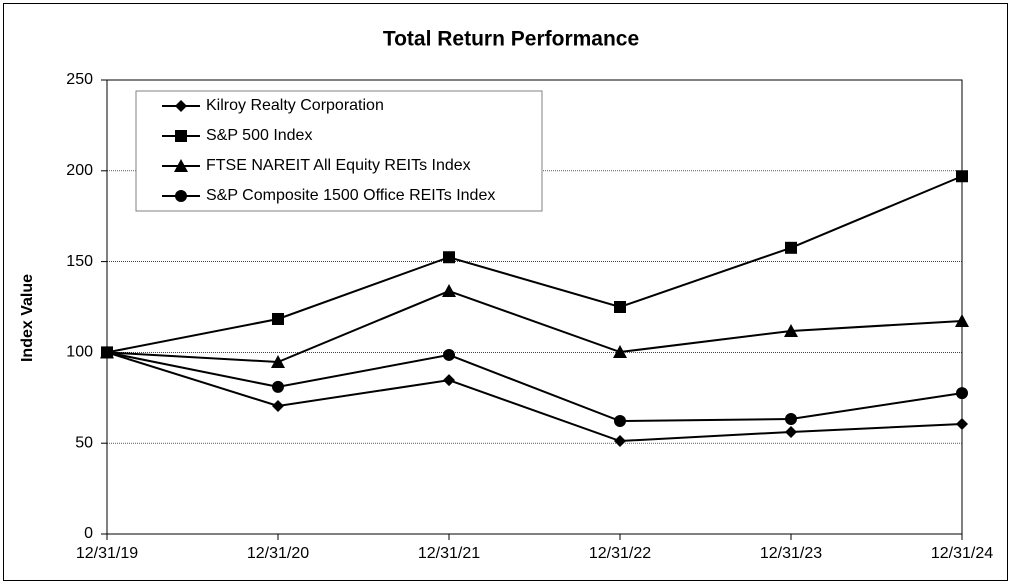 This screenshot has height=584, width=1011. I want to click on x-tick-label: 12/31/22, so click(620, 553).